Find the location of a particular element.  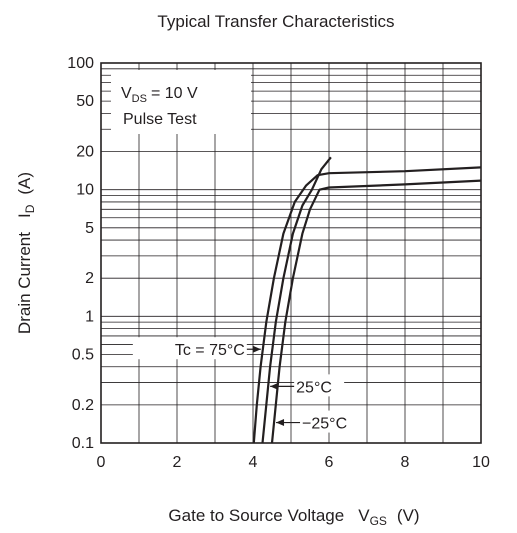

y-tick-labels: 0.1 0.2 0.5 1 2 5 10 20 50 100 is located at coordinates (80, 253).